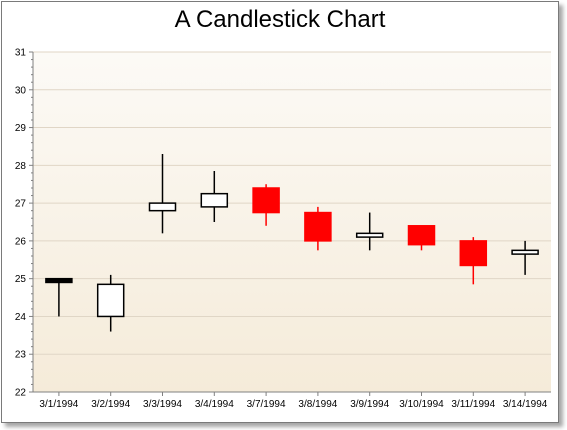 The image size is (567, 430). Describe the element at coordinates (21, 90) in the screenshot. I see `y-tick-label: 30` at that location.